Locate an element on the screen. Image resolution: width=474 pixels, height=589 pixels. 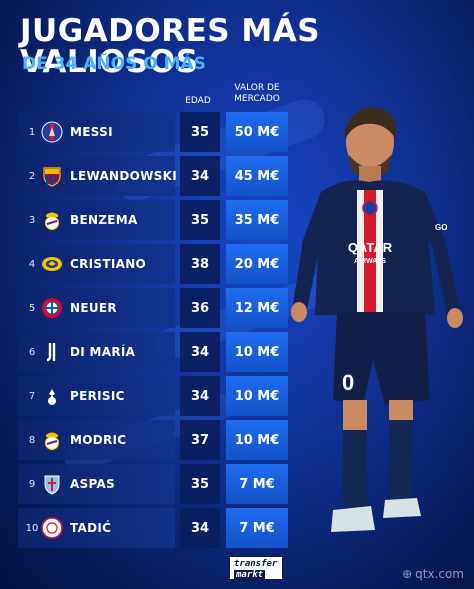
al-nassr-crest-icon is located at coordinates (52, 264).